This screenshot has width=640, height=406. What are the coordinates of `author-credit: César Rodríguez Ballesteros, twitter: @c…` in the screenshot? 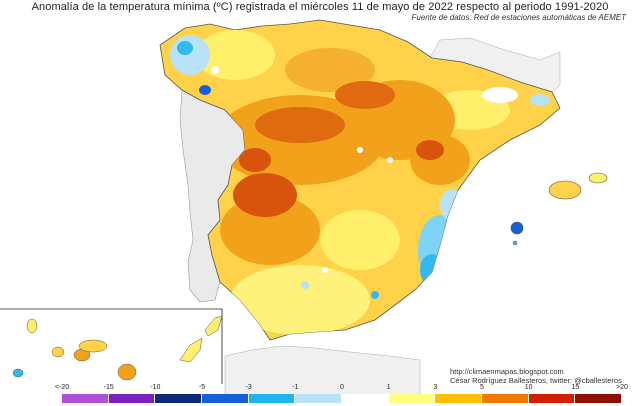 It's located at (536, 380).